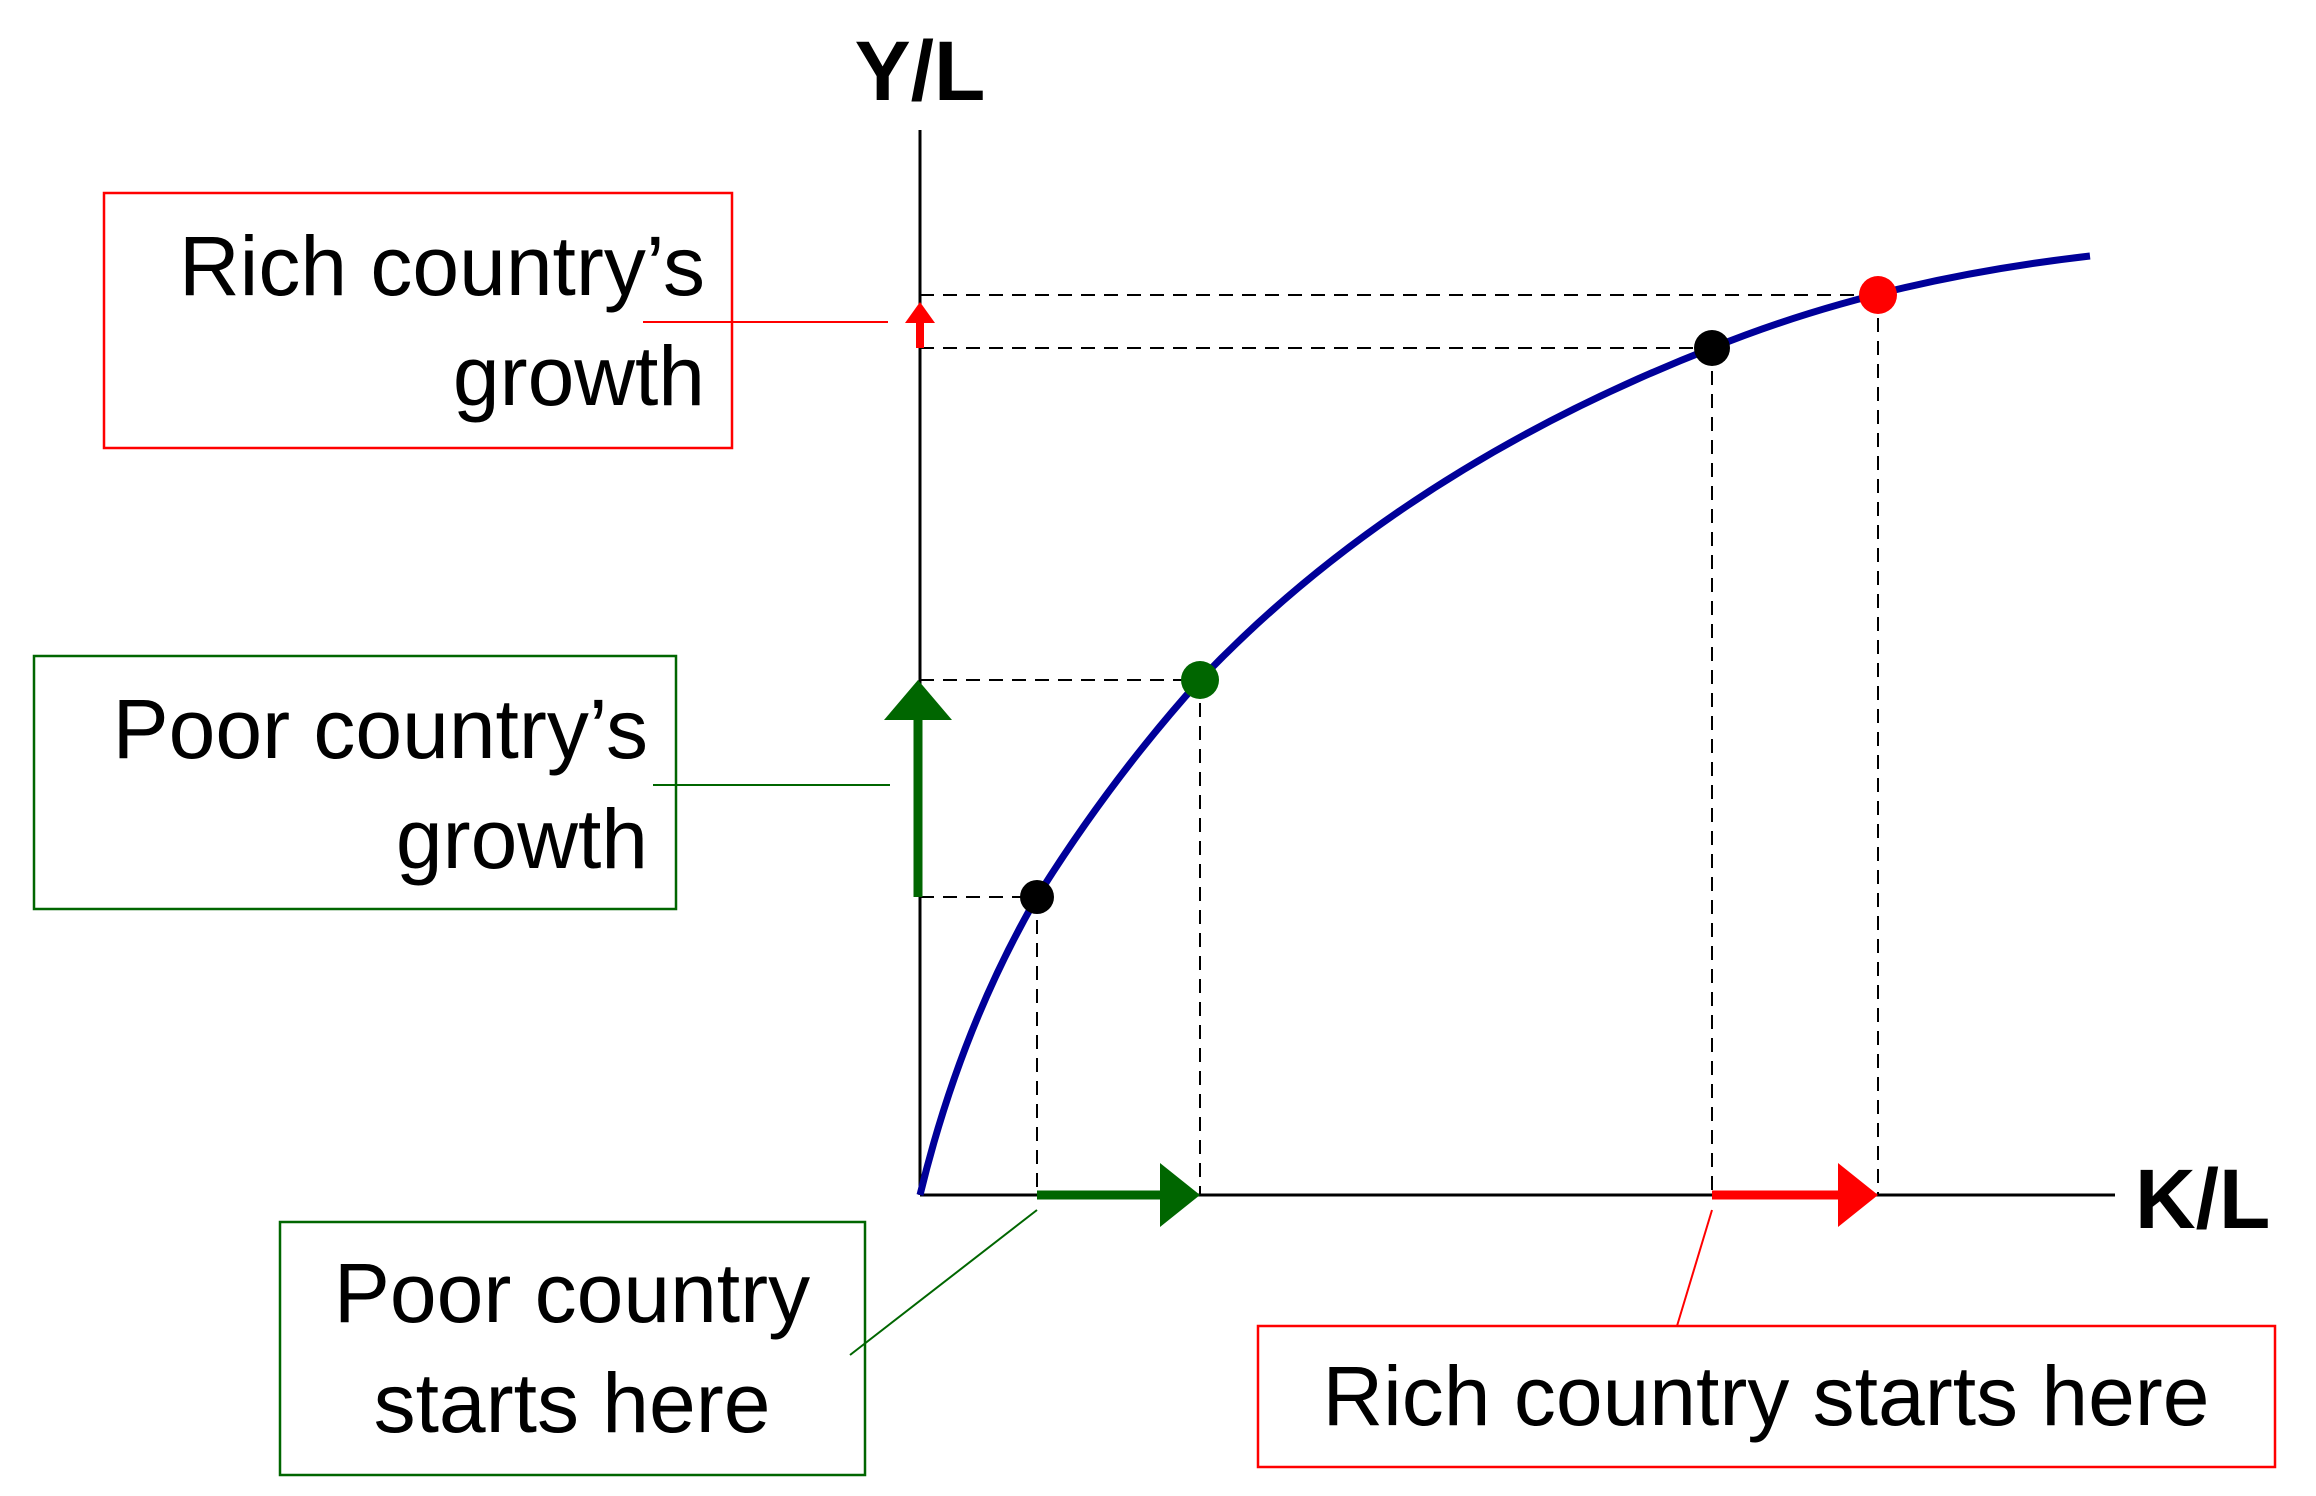  I want to click on poor-end-point, so click(1200, 680).